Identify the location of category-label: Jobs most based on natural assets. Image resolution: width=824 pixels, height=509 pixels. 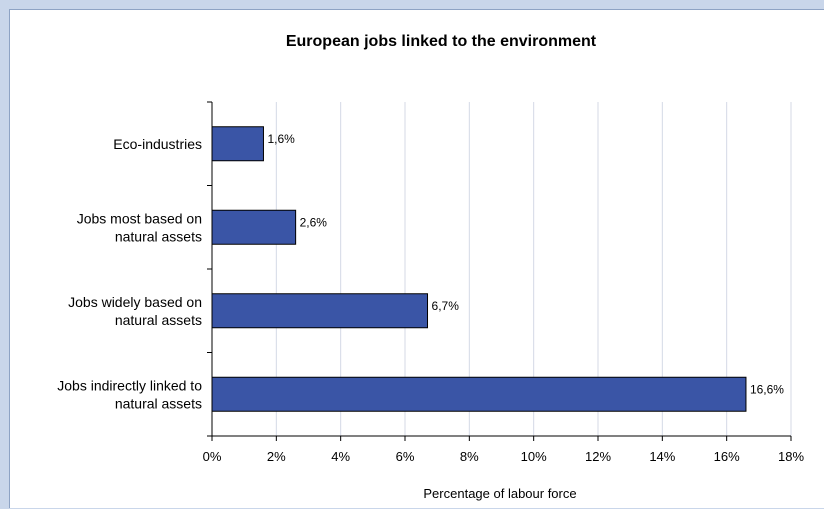
(139, 227).